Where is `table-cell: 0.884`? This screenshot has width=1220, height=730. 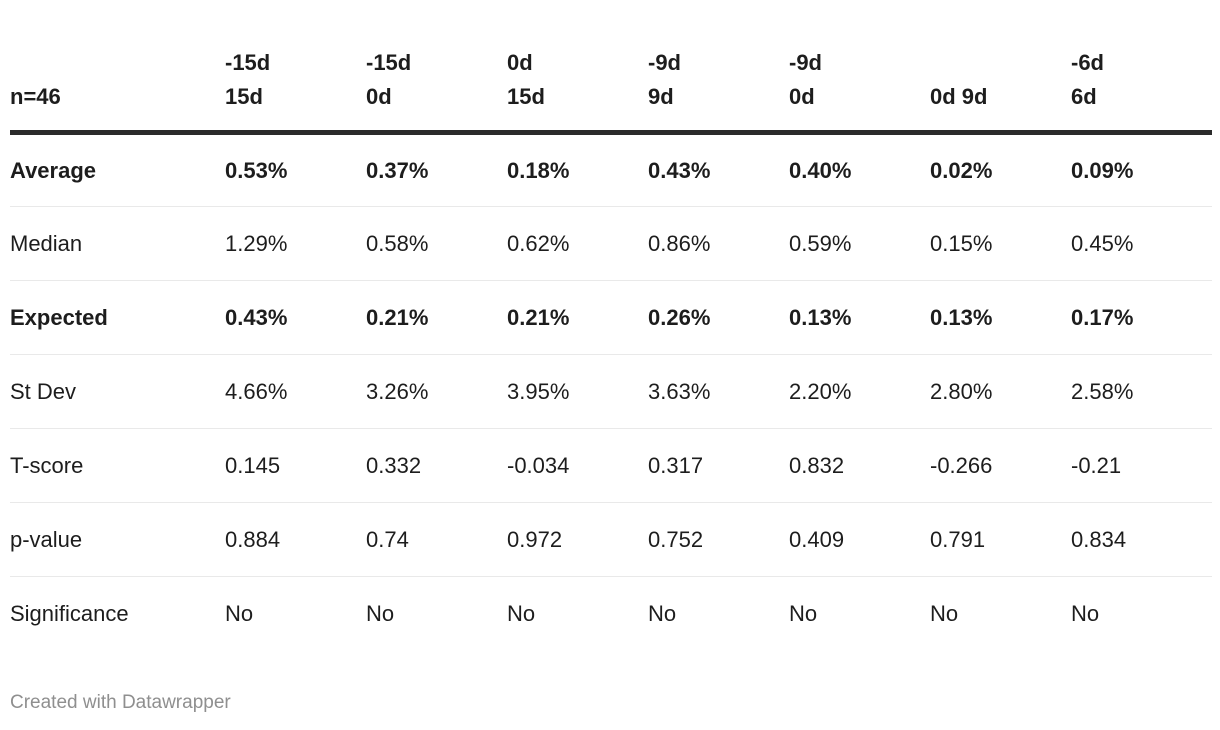 table-cell: 0.884 is located at coordinates (295, 539).